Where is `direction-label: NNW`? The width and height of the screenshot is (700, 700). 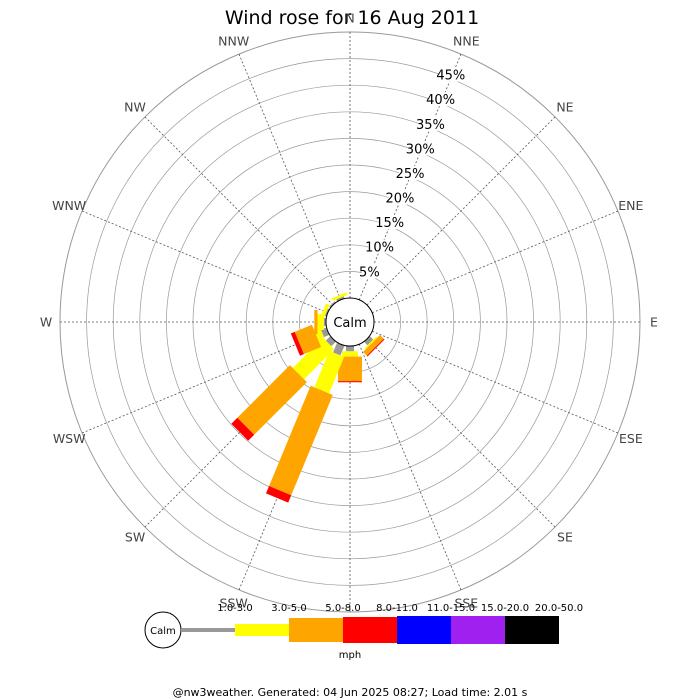
direction-label: NNW is located at coordinates (233, 41).